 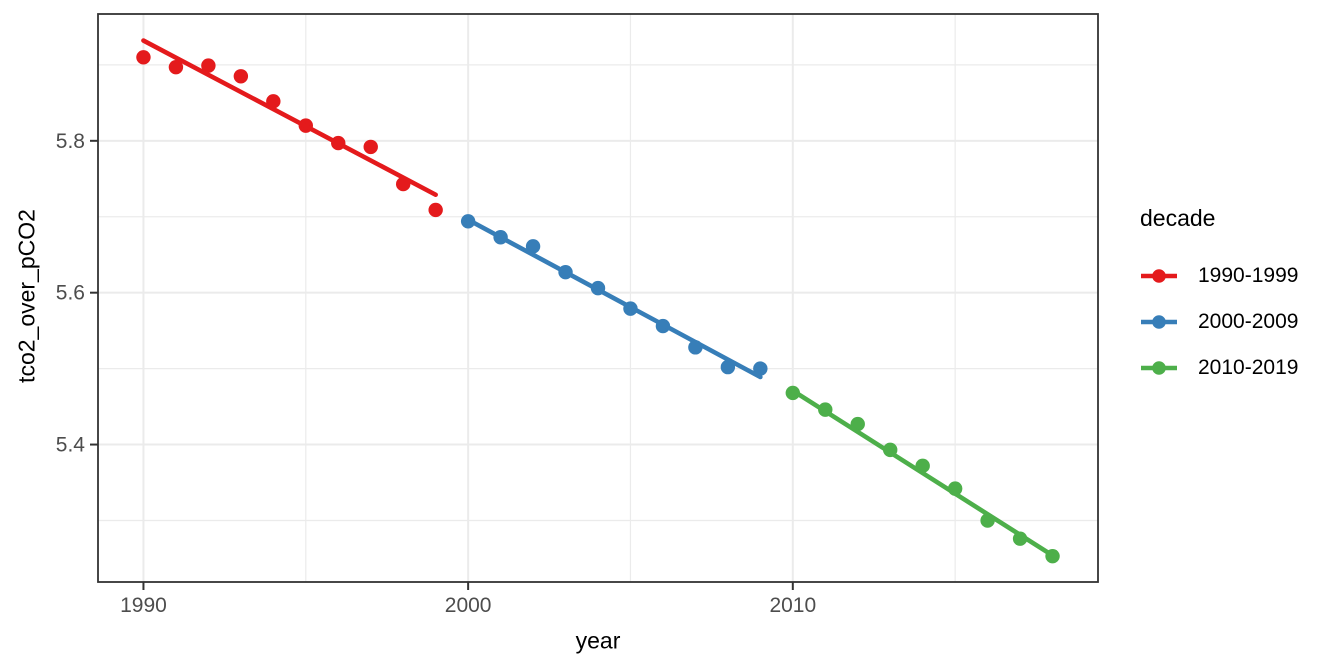 I want to click on legend-item-1990-1999: 1990-1999, so click(x=1219, y=276).